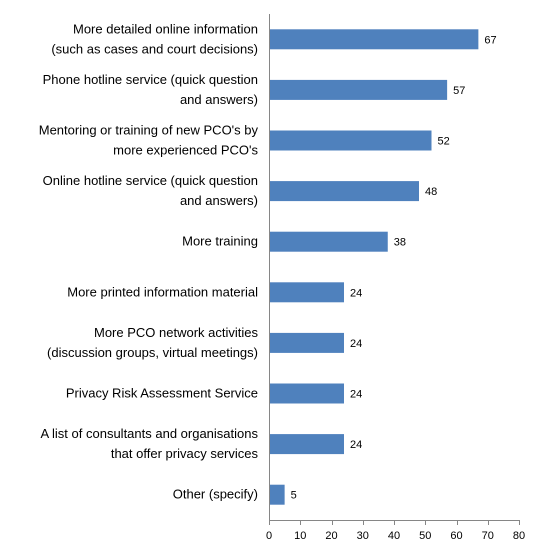 Image resolution: width=538 pixels, height=556 pixels. I want to click on category-label: (such as cases and court decisions), so click(154, 48).